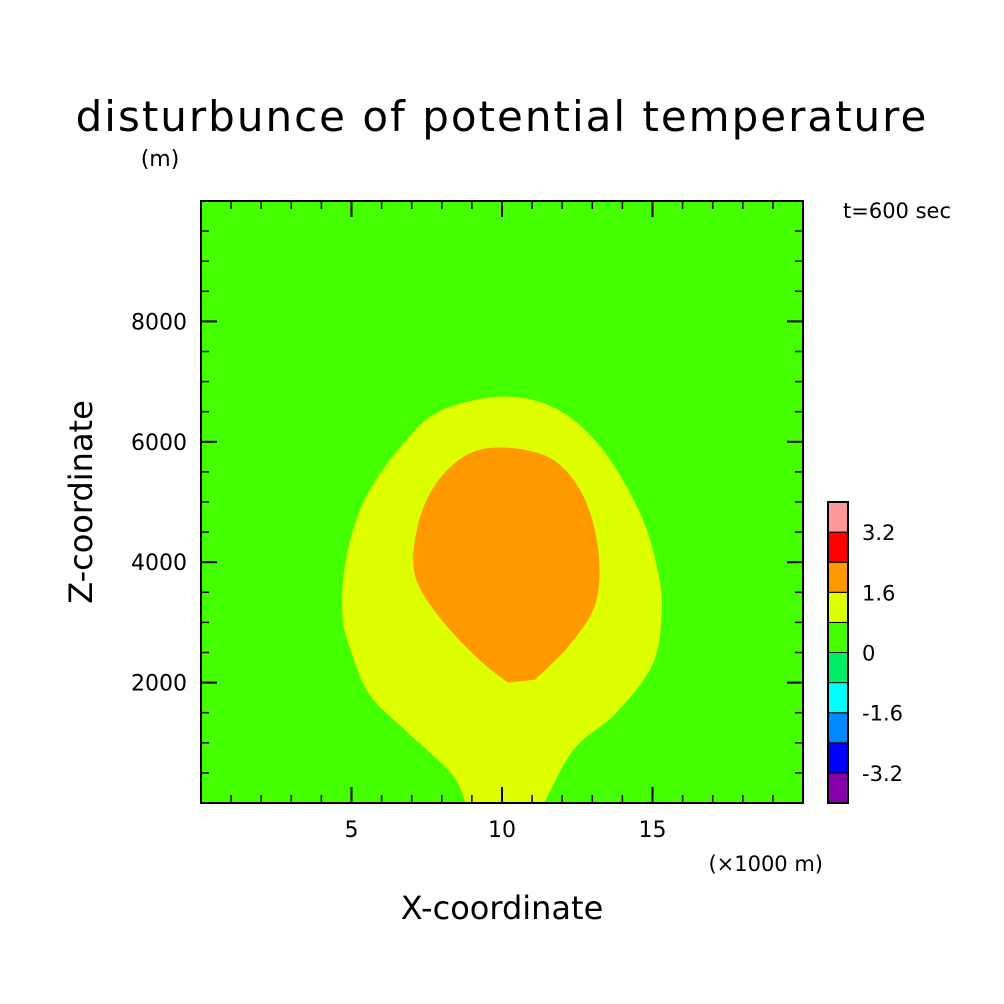  What do you see at coordinates (502, 116) in the screenshot?
I see `chart-title: disturbunce of potential temperature` at bounding box center [502, 116].